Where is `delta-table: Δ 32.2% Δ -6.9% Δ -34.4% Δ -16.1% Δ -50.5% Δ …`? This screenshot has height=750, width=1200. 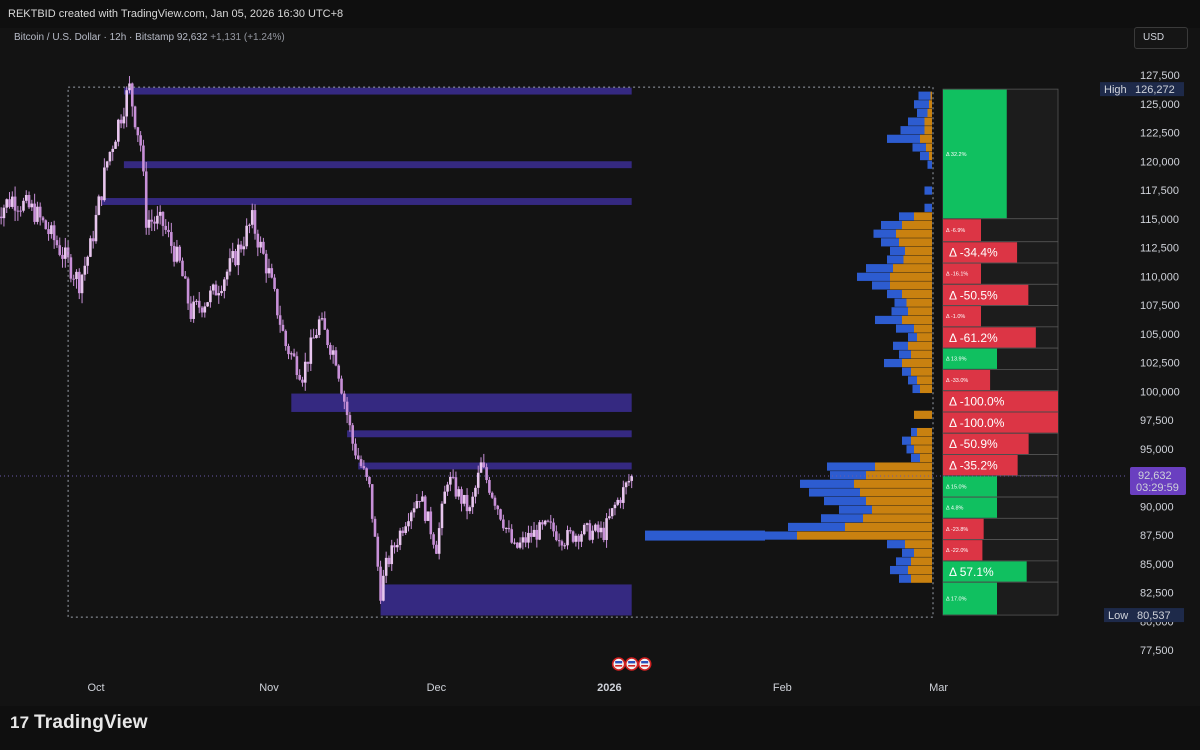 delta-table: Δ 32.2% Δ -6.9% Δ -34.4% Δ -16.1% Δ -50.5% Δ … is located at coordinates (1000, 352).